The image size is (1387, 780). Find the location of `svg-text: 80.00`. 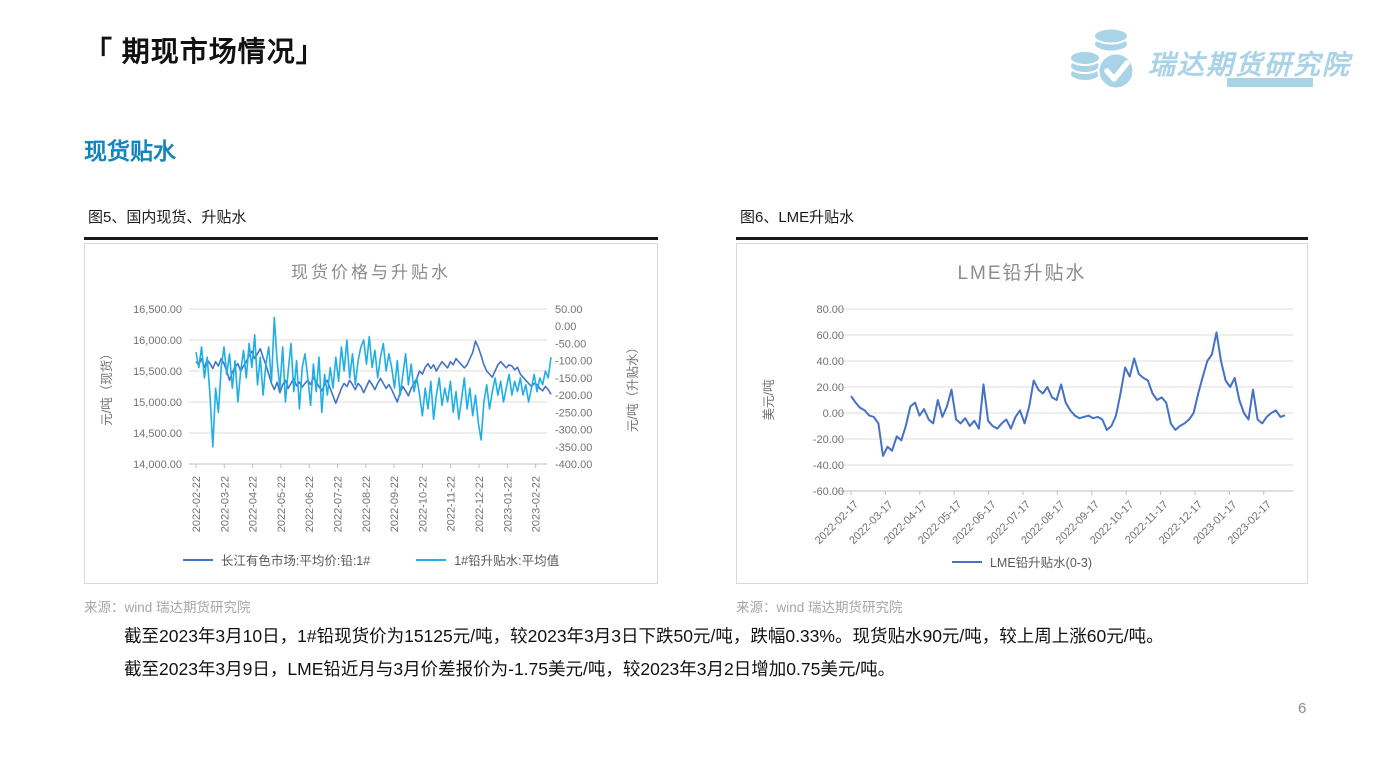

svg-text: 80.00 is located at coordinates (830, 310).